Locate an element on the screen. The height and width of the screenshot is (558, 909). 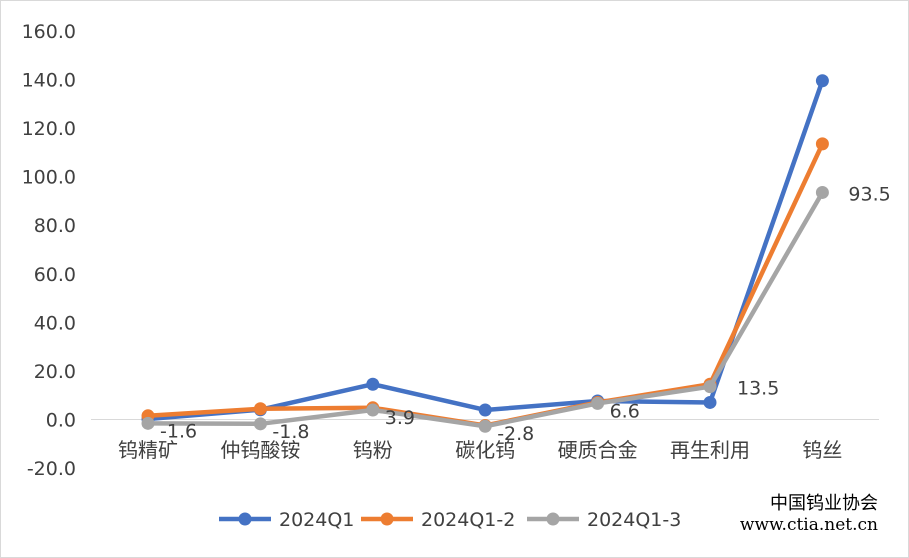
legend: 2024Q1 2024Q1-2 2024Q1-3 is located at coordinates (450, 520).